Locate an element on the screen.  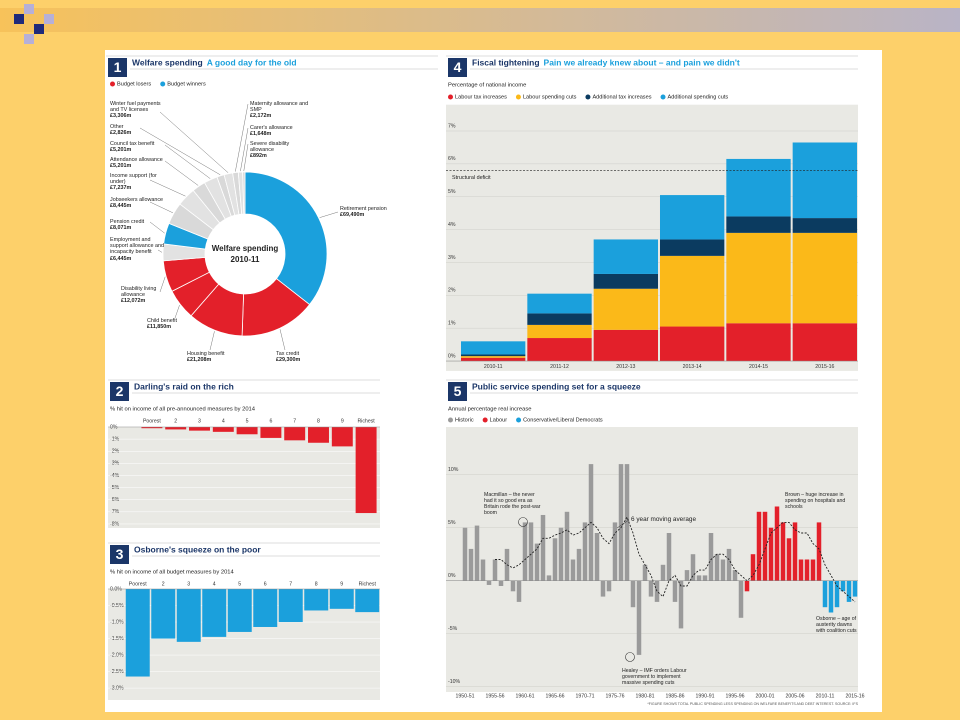
chart-title: Fiscal tightening is located at coordinates (506, 62).